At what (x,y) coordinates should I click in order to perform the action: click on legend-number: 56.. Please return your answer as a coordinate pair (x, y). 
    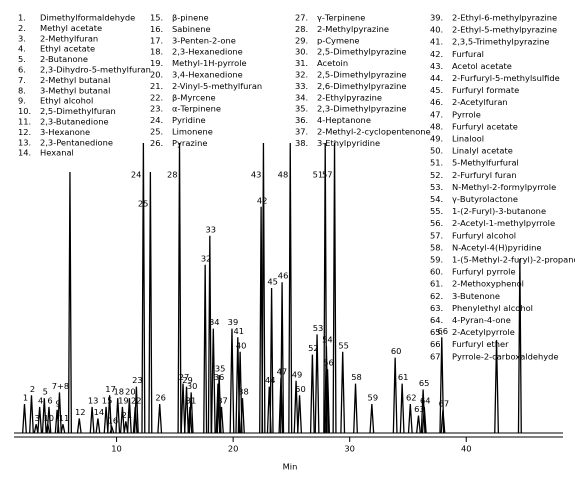
    Looking at the image, I should click on (436, 223).